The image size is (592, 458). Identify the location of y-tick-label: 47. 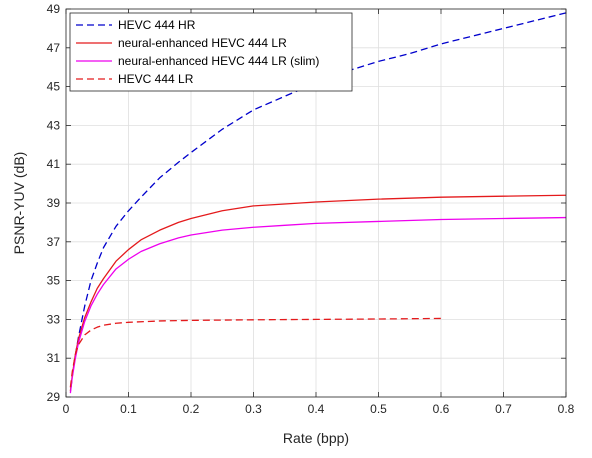
(54, 48).